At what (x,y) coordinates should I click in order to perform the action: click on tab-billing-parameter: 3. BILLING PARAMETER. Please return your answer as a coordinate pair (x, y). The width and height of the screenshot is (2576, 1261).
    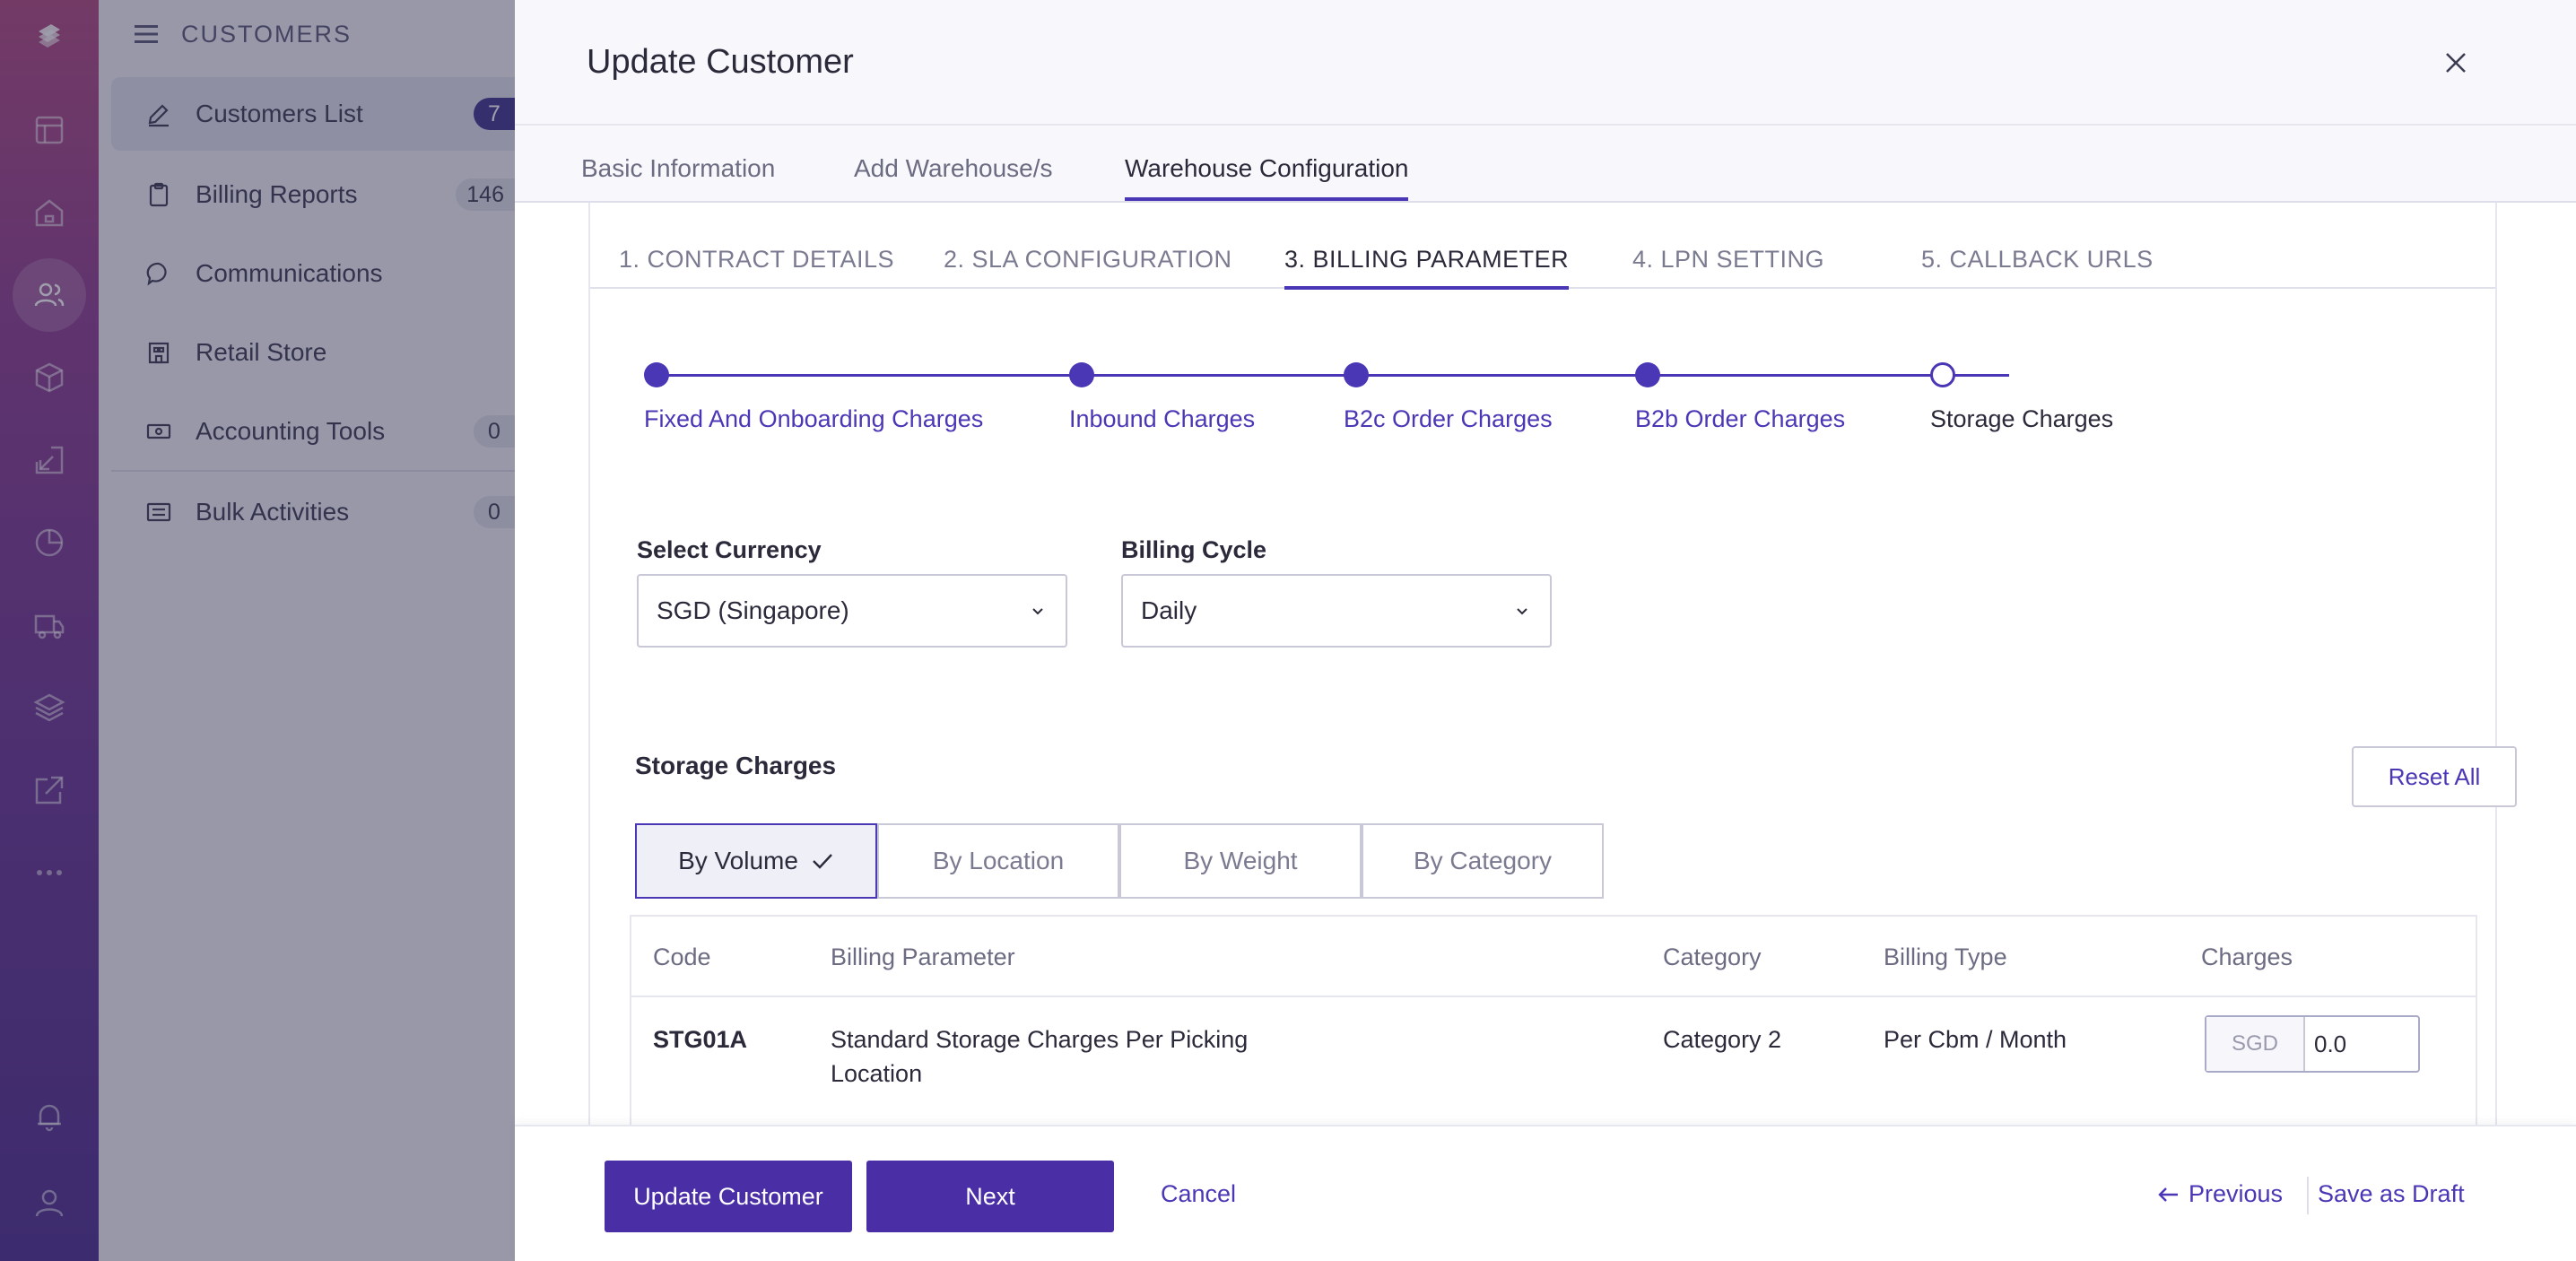
    Looking at the image, I should click on (1427, 268).